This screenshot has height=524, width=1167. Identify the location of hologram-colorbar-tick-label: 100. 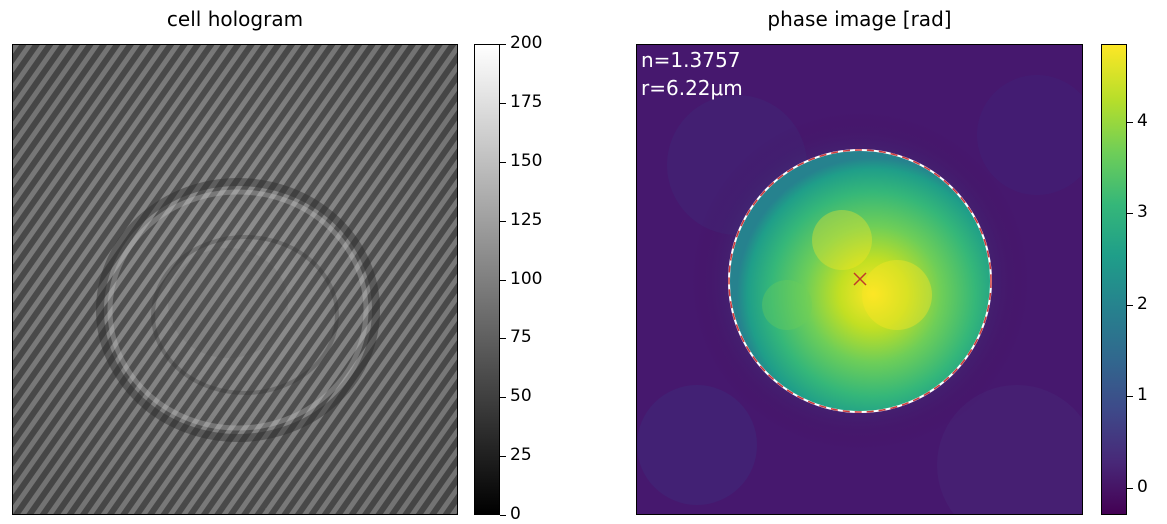
(526, 279).